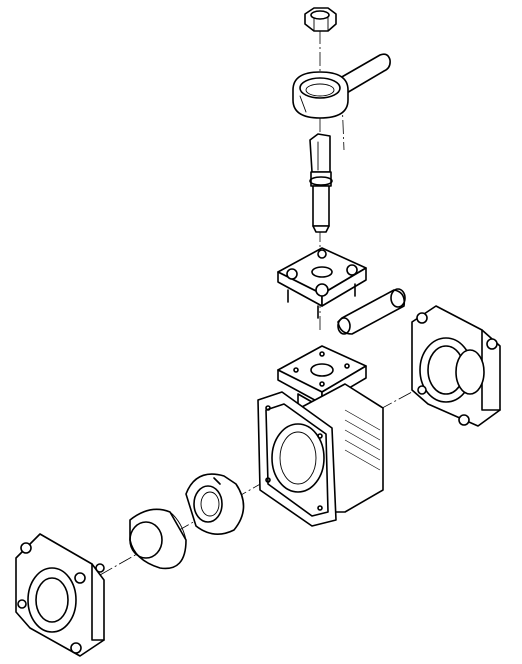 The image size is (522, 664). What do you see at coordinates (321, 183) in the screenshot?
I see `stem` at bounding box center [321, 183].